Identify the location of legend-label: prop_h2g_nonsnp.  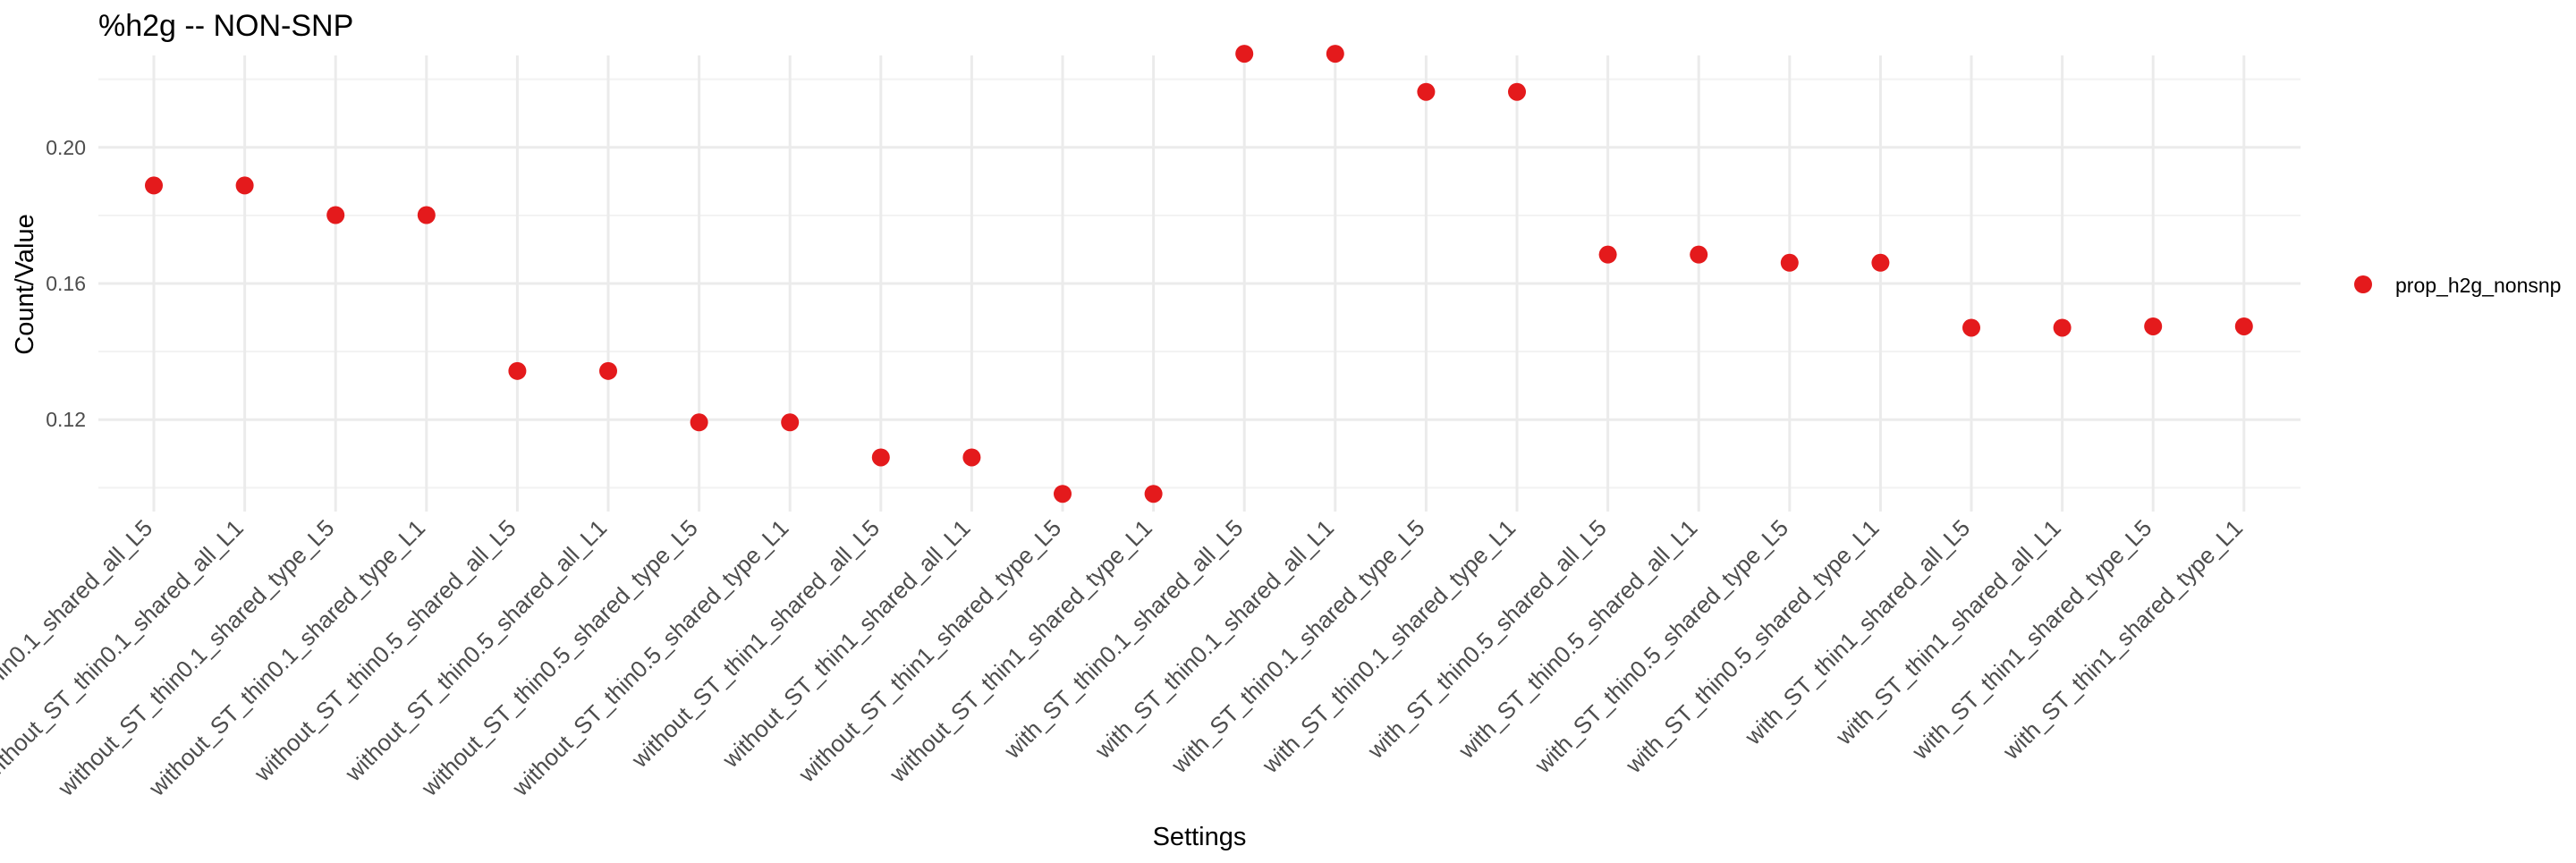
(2478, 285).